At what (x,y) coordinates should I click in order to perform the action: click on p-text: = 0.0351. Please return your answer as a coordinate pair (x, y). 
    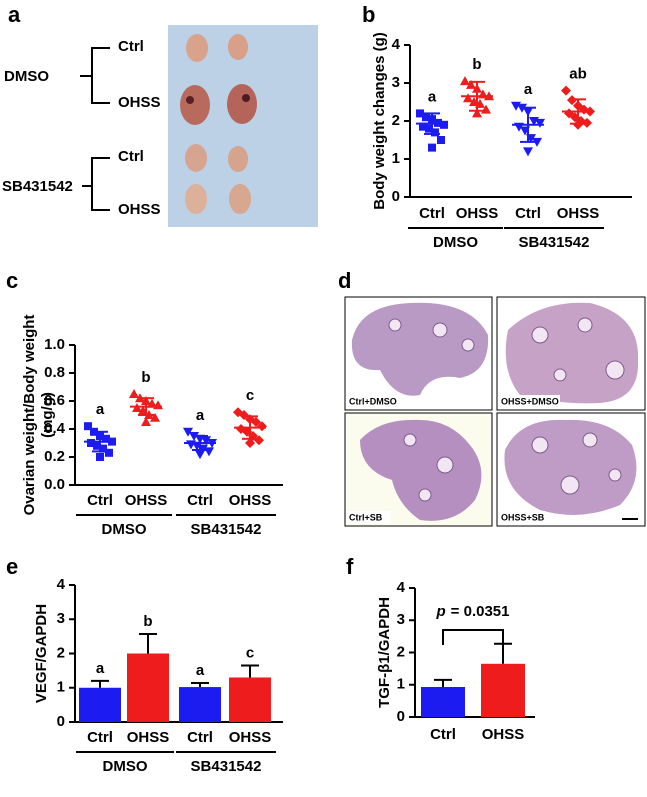
    Looking at the image, I should click on (480, 611).